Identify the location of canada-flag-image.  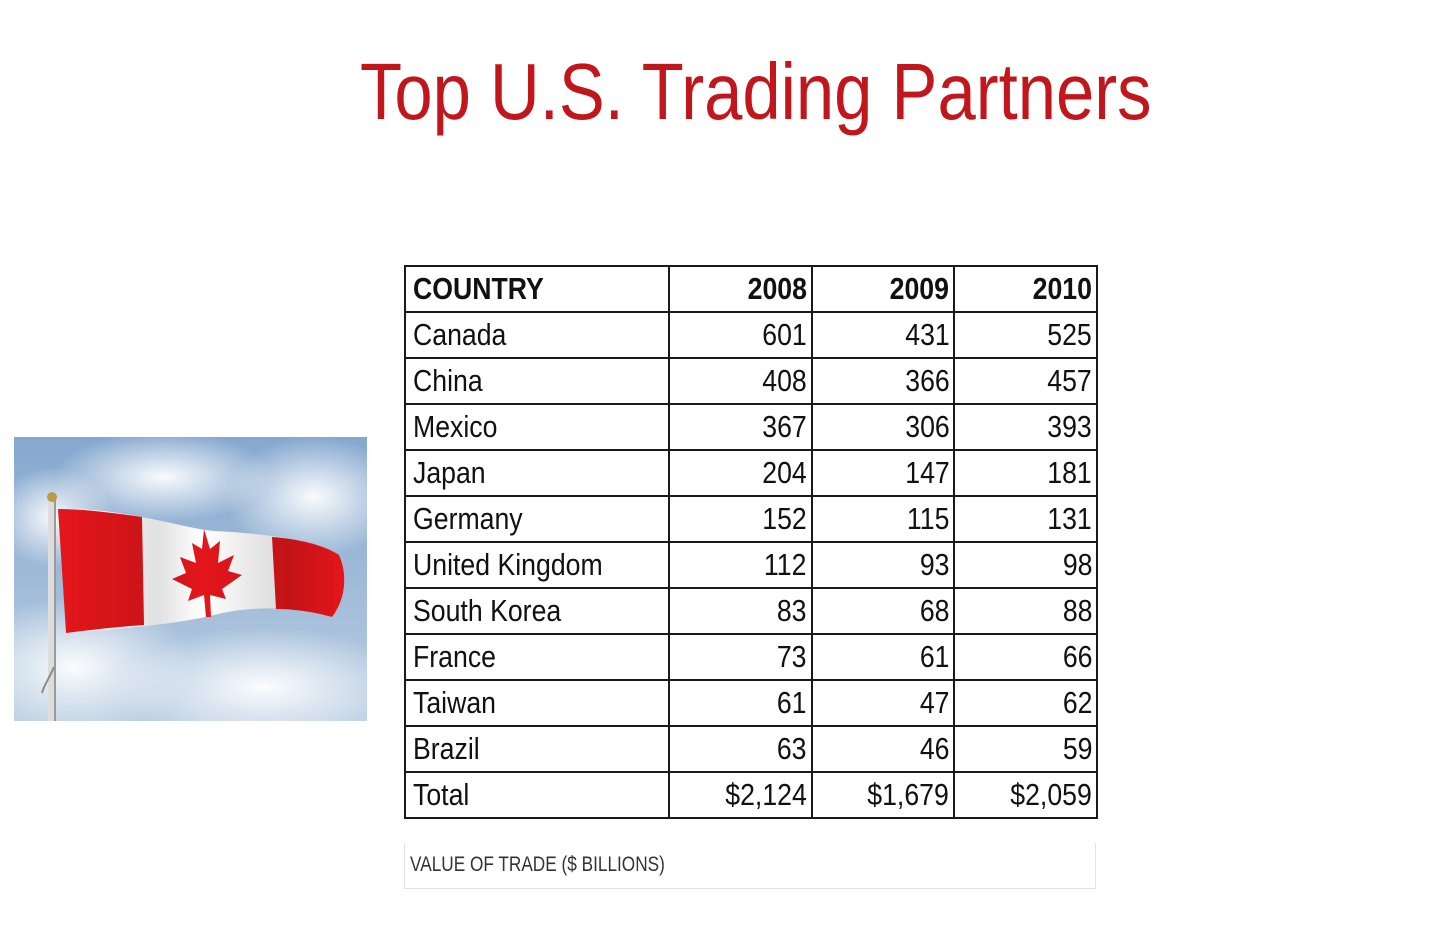
(190, 579).